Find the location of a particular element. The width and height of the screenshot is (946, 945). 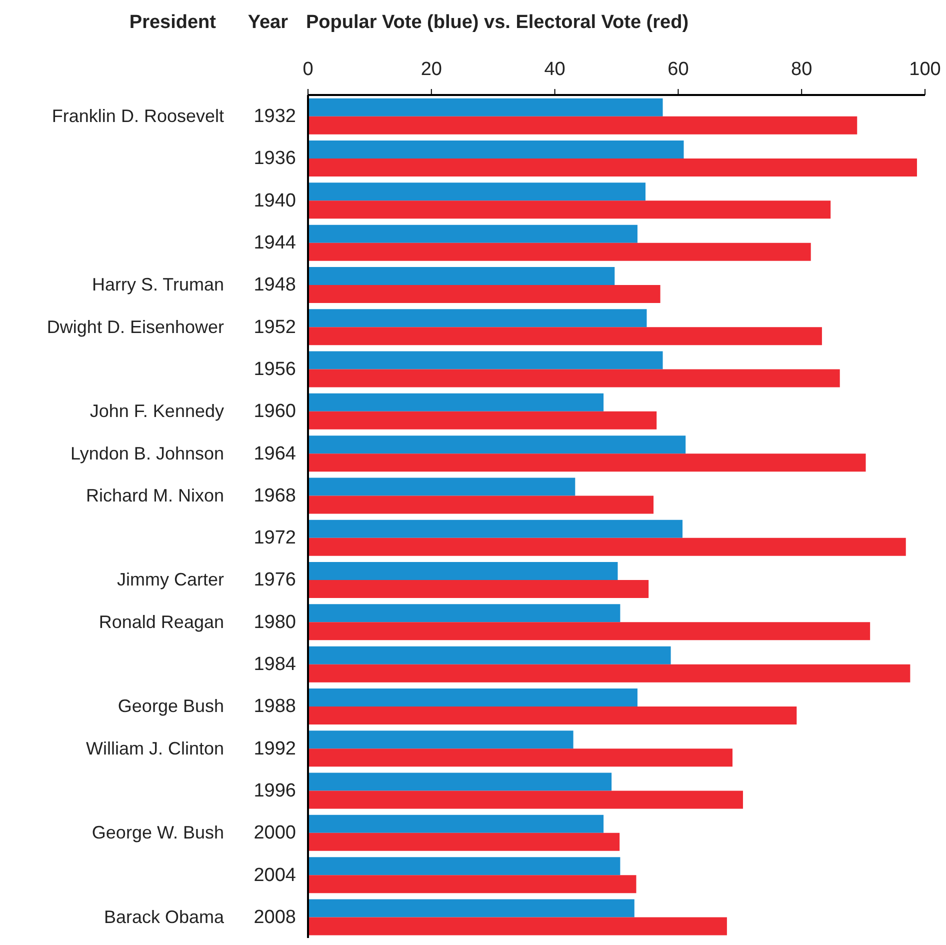

chart-title: Popular Vote (blue) vs. Electoral Vote (red) is located at coordinates (497, 23).